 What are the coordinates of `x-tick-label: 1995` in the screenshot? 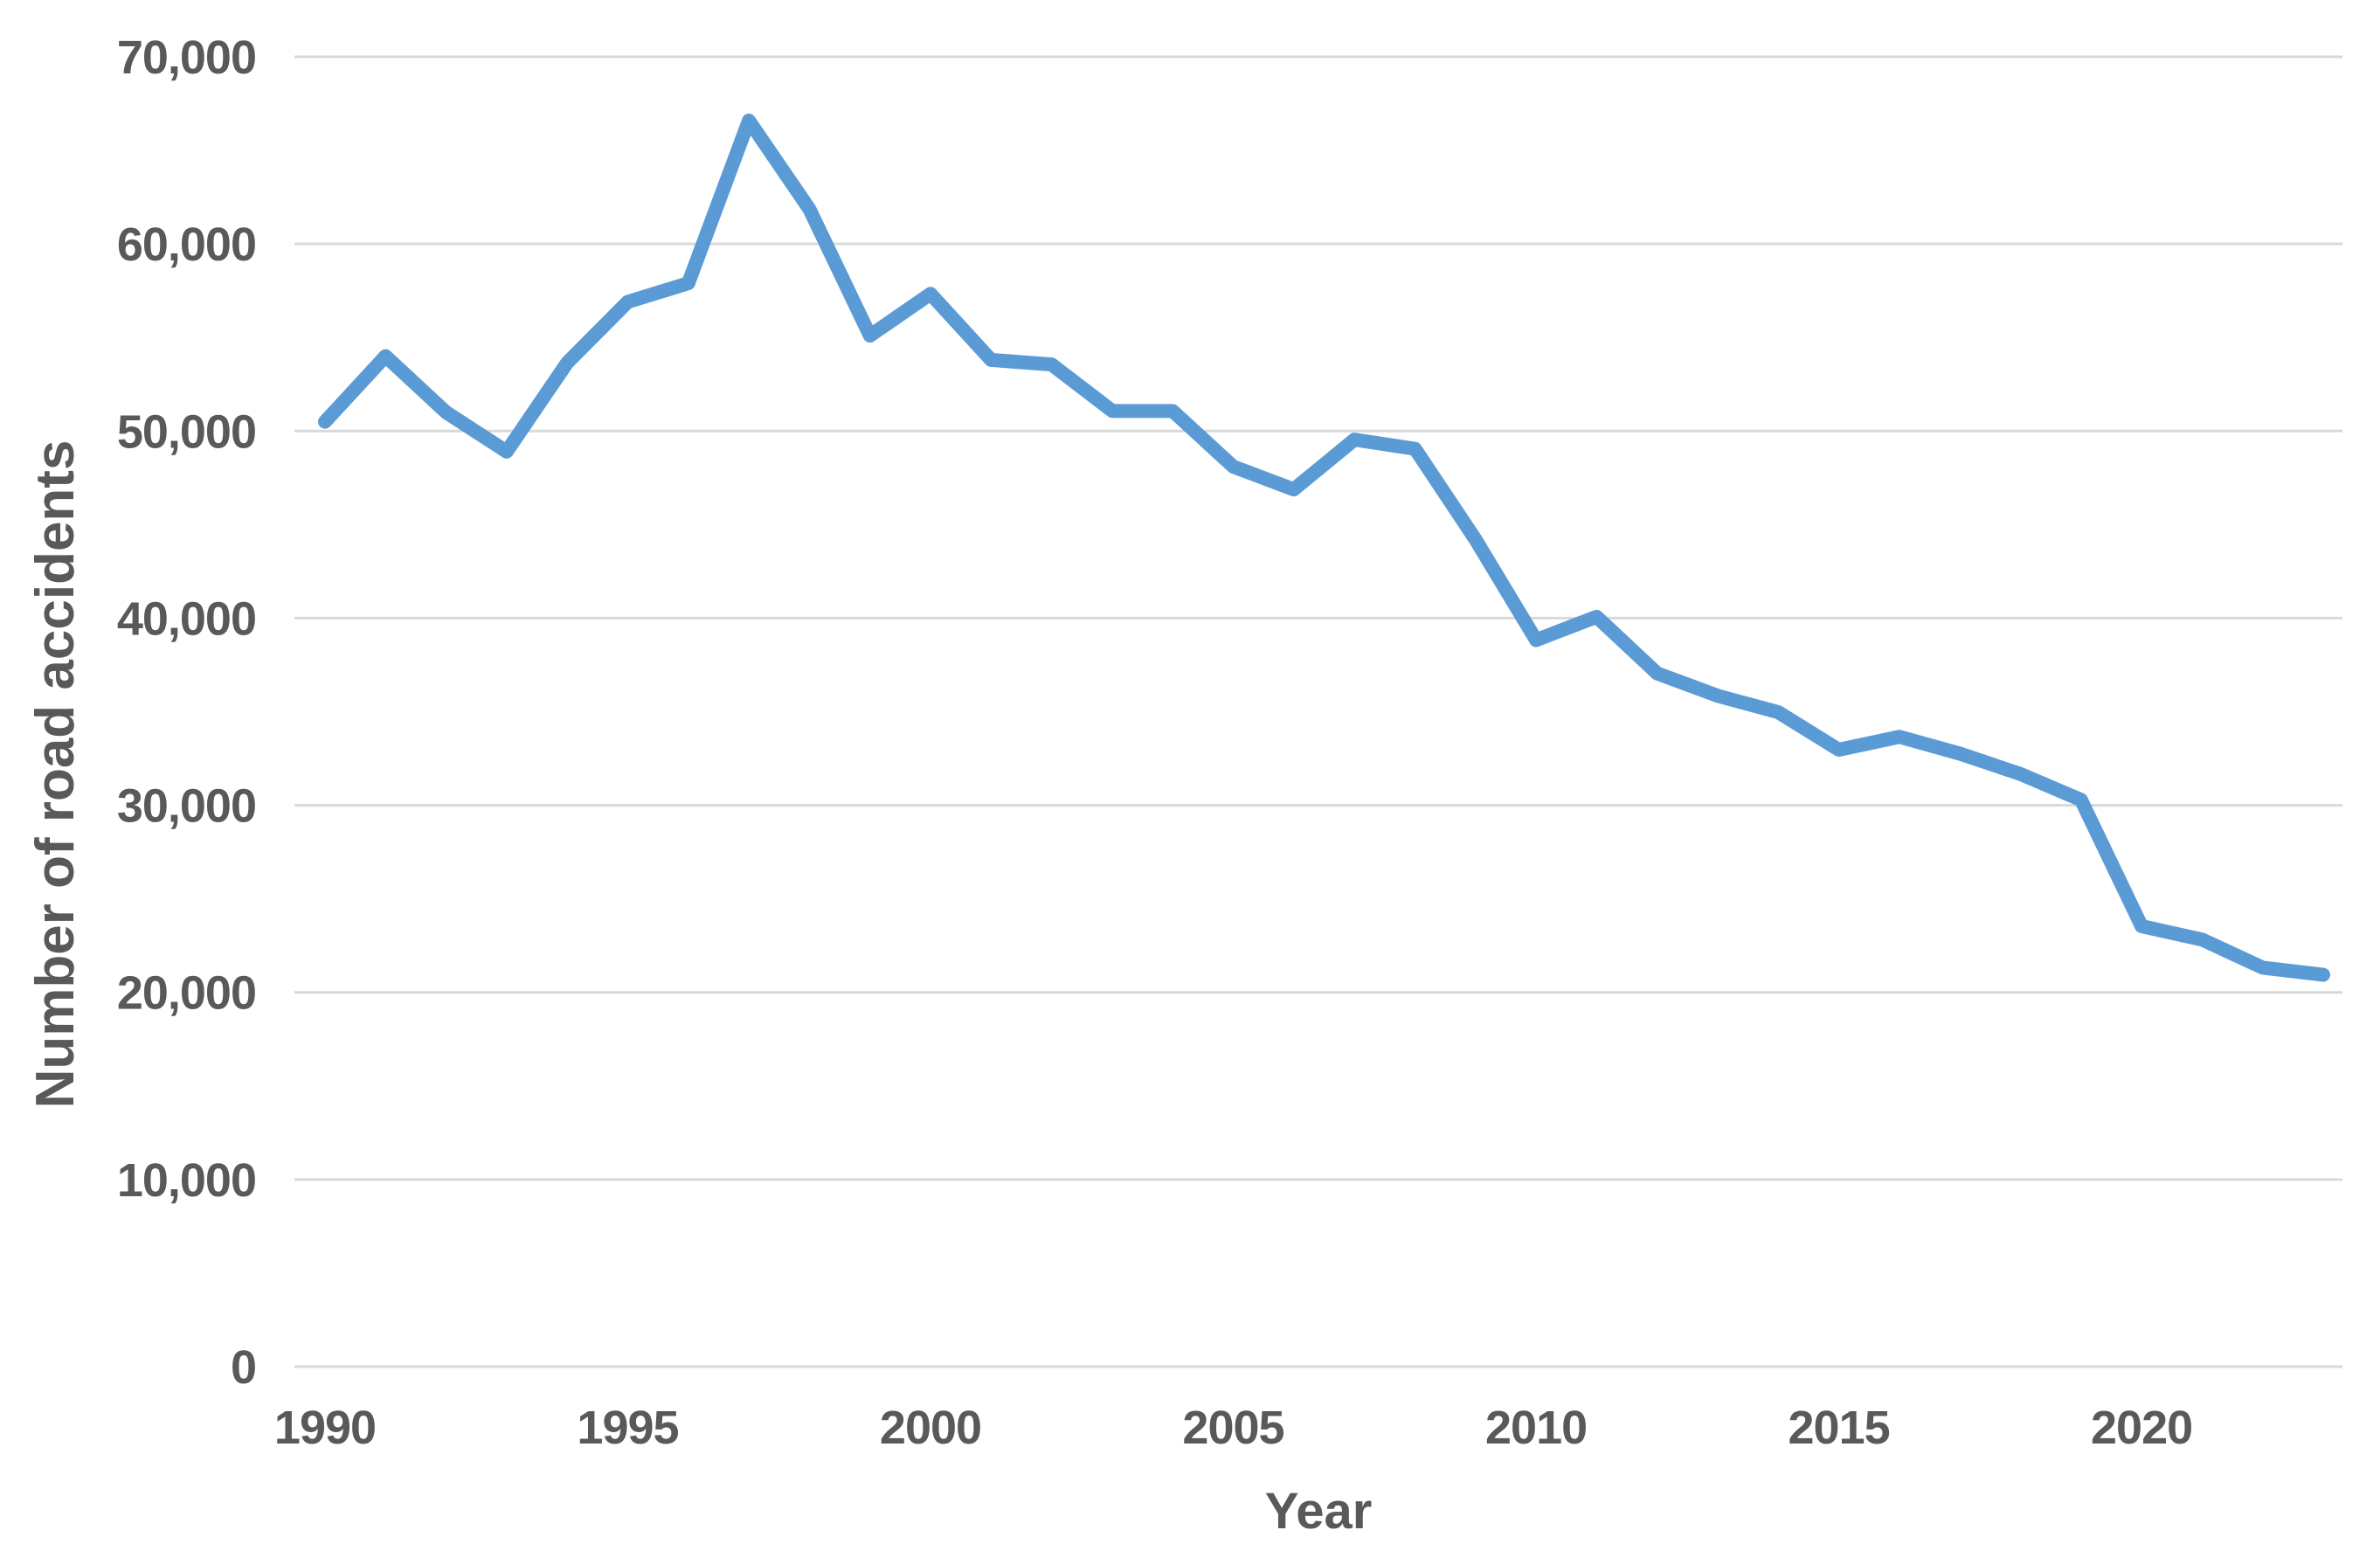 It's located at (627, 1428).